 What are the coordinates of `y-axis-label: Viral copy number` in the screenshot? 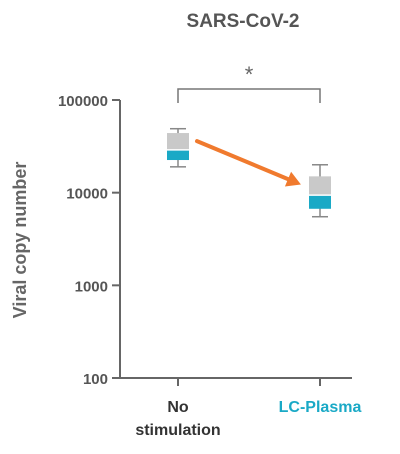 It's located at (20, 240).